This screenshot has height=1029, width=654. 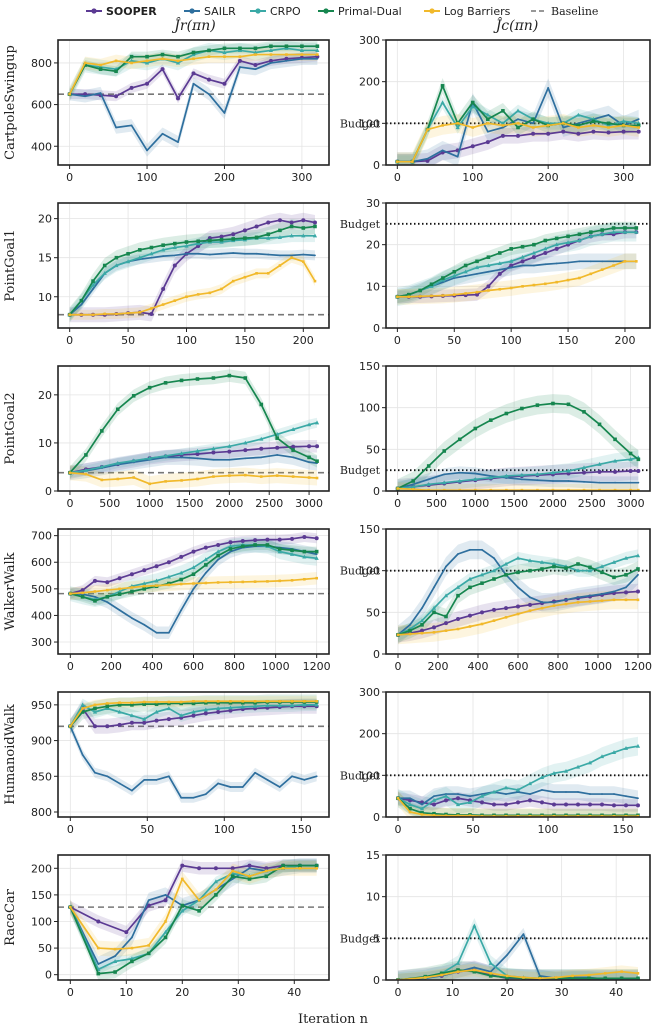 I want to click on y-tick-label: 0, so click(x=376, y=980).